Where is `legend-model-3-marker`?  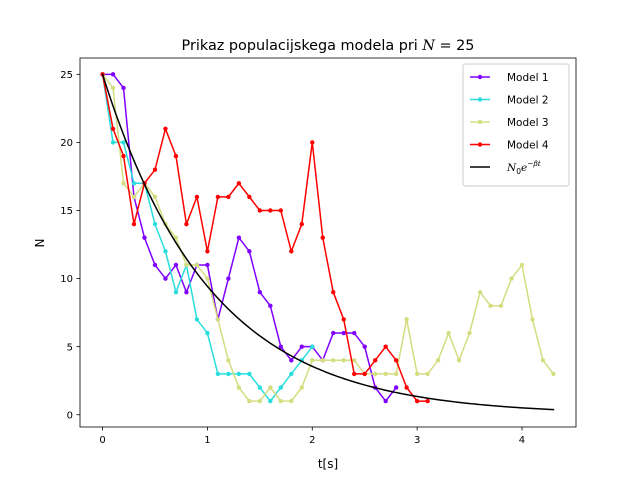 legend-model-3-marker is located at coordinates (480, 122).